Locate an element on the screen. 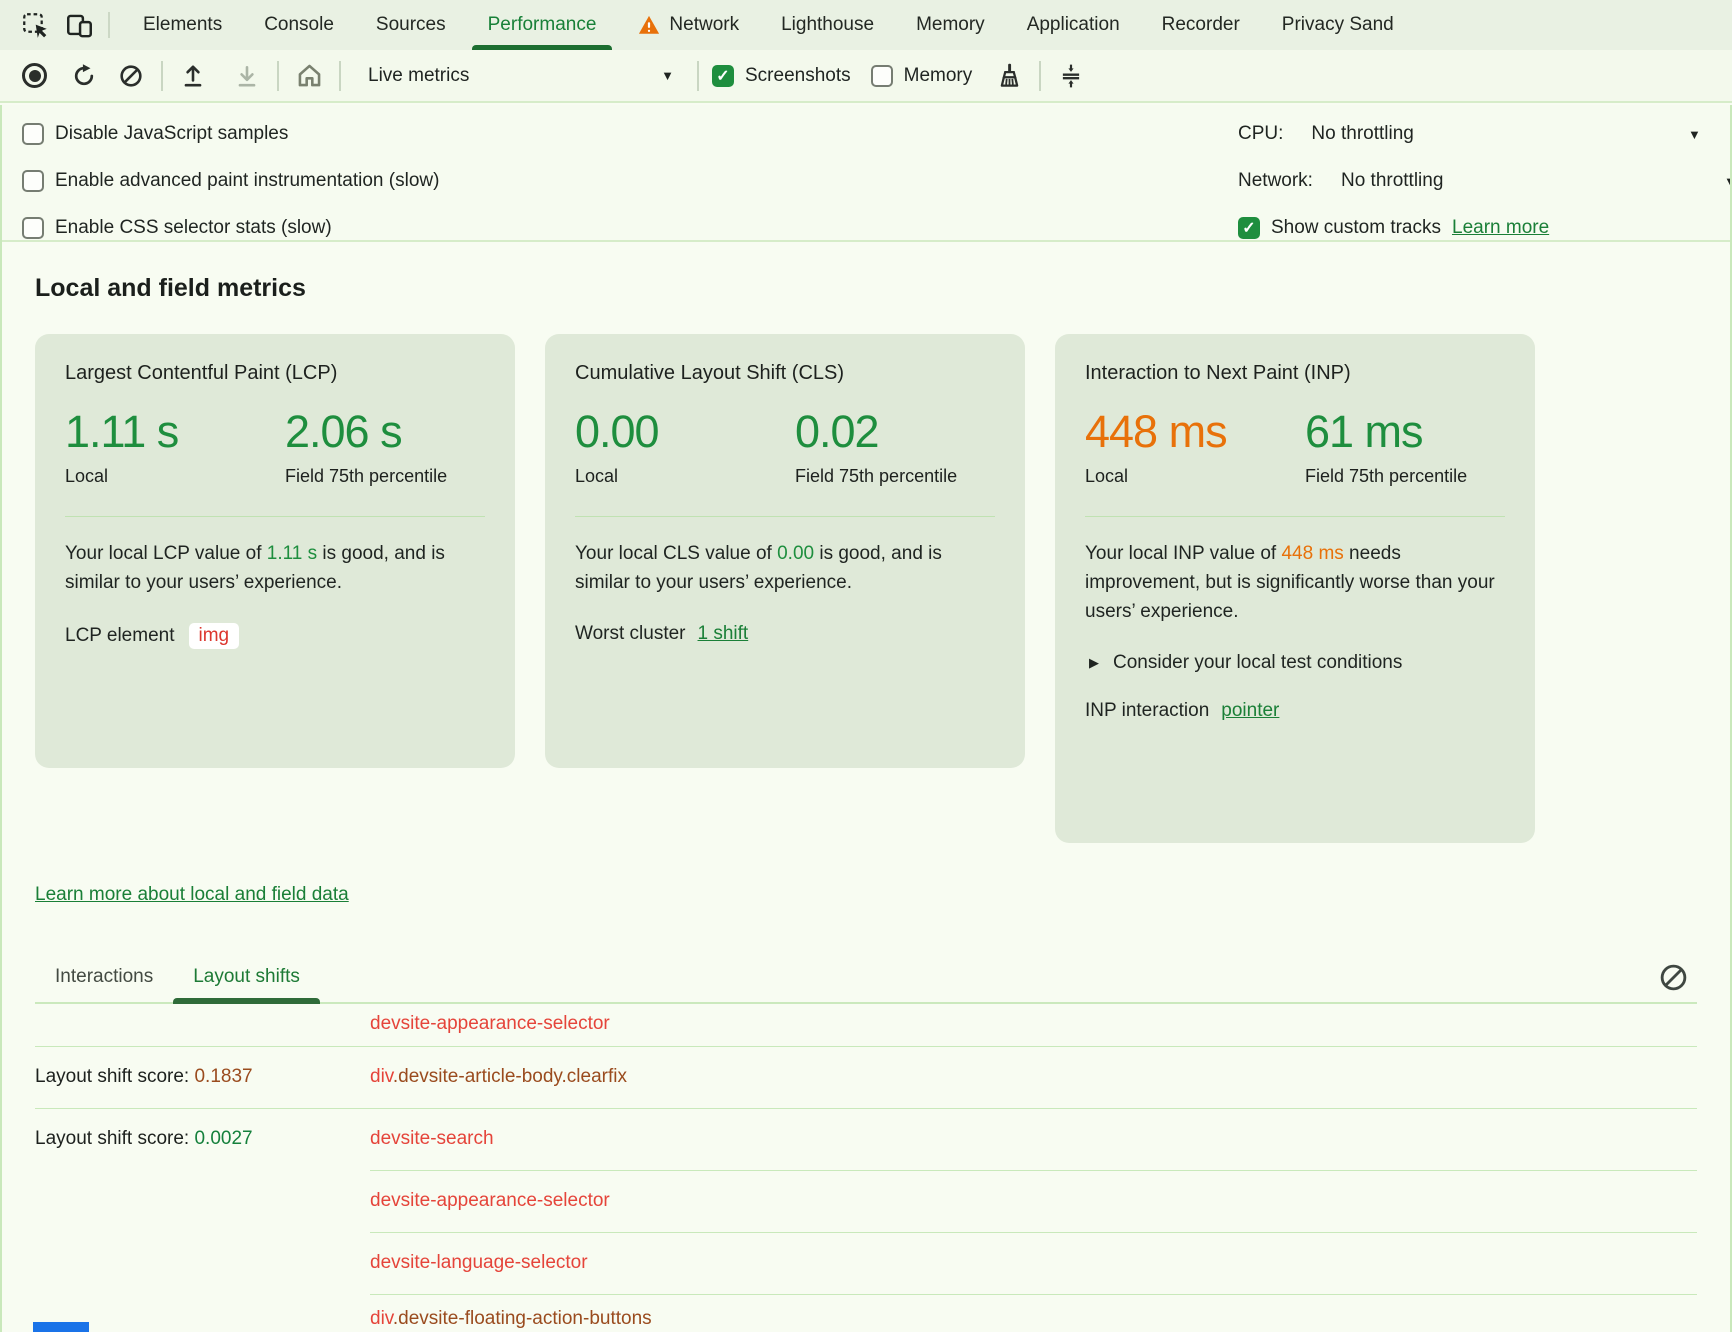 This screenshot has height=1332, width=1732. worst-cluster-label: Worst cluster is located at coordinates (630, 633).